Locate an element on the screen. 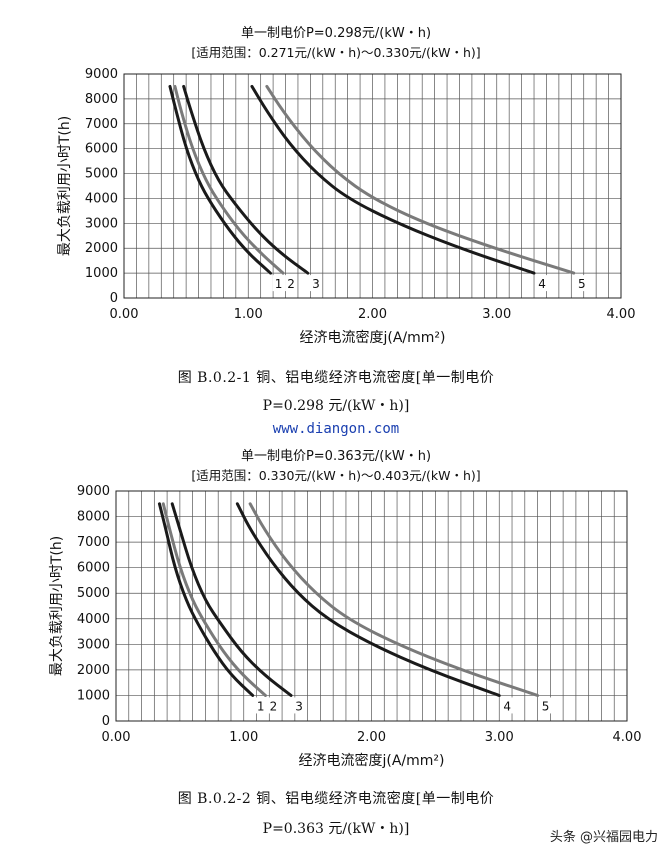 The width and height of the screenshot is (672, 859). site-url: www.diangon.com is located at coordinates (336, 429).